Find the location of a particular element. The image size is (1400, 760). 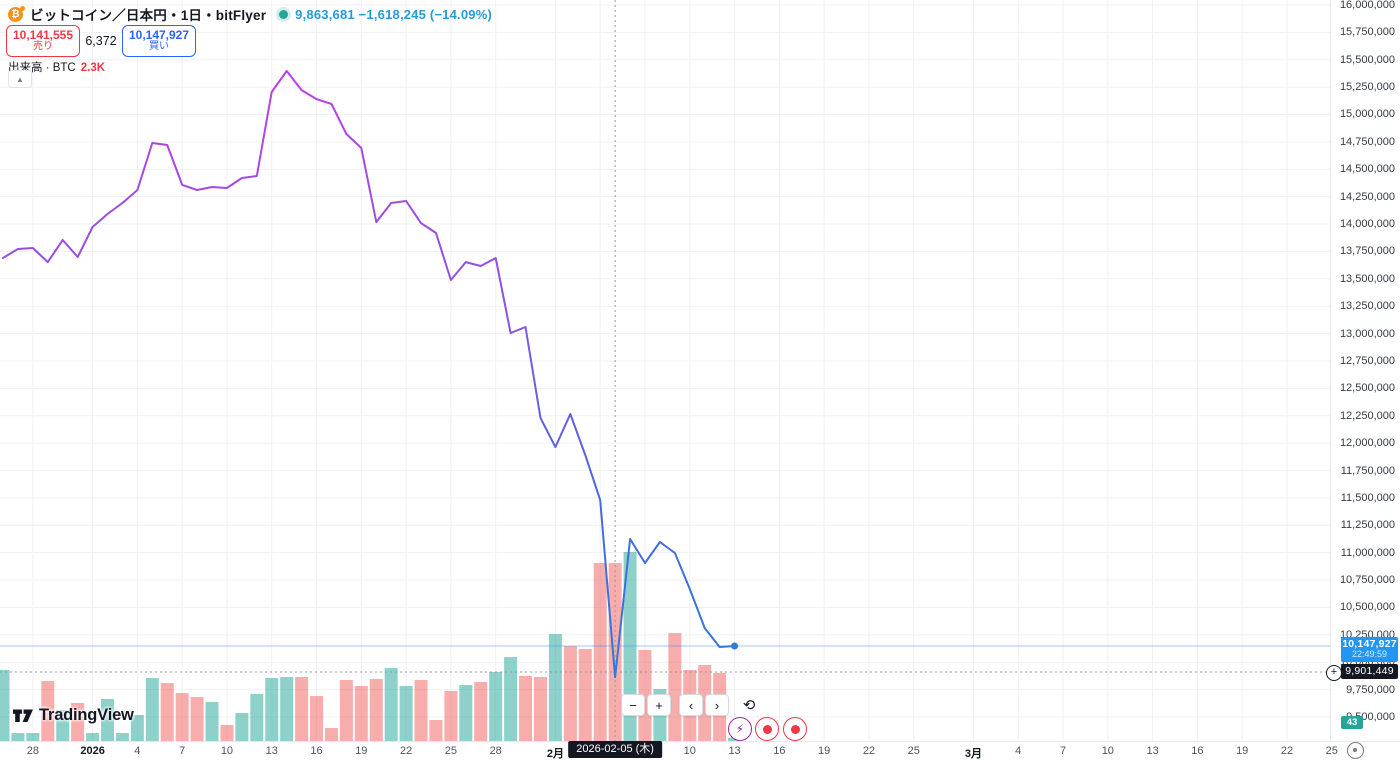

time-tick-label: 10 is located at coordinates (689, 751).